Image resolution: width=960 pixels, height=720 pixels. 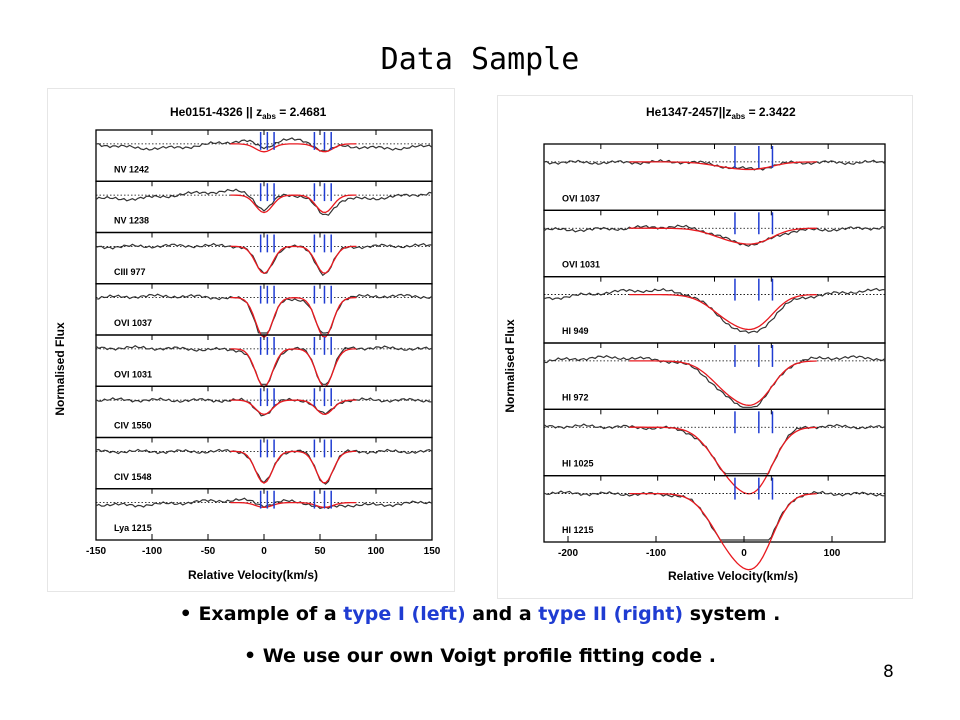 I want to click on x-tick-label: -50, so click(x=208, y=551).